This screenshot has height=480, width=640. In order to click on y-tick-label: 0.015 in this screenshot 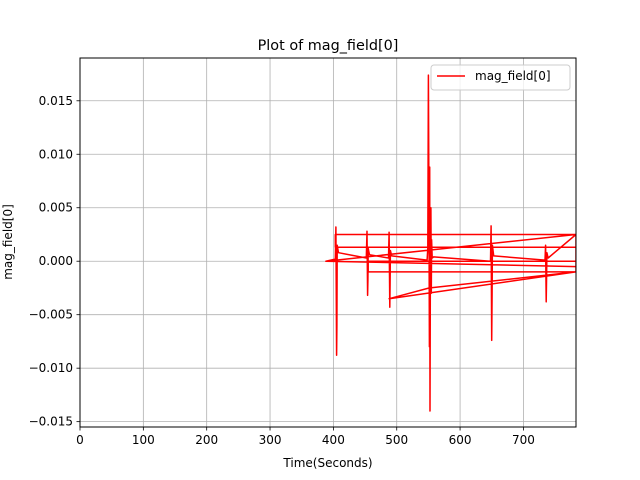, I will do `click(56, 101)`.